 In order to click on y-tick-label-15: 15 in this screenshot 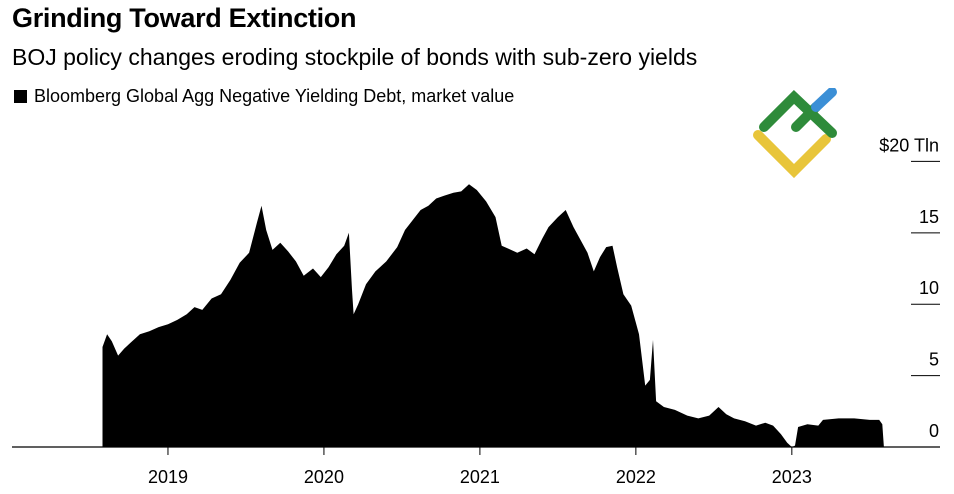, I will do `click(929, 217)`.